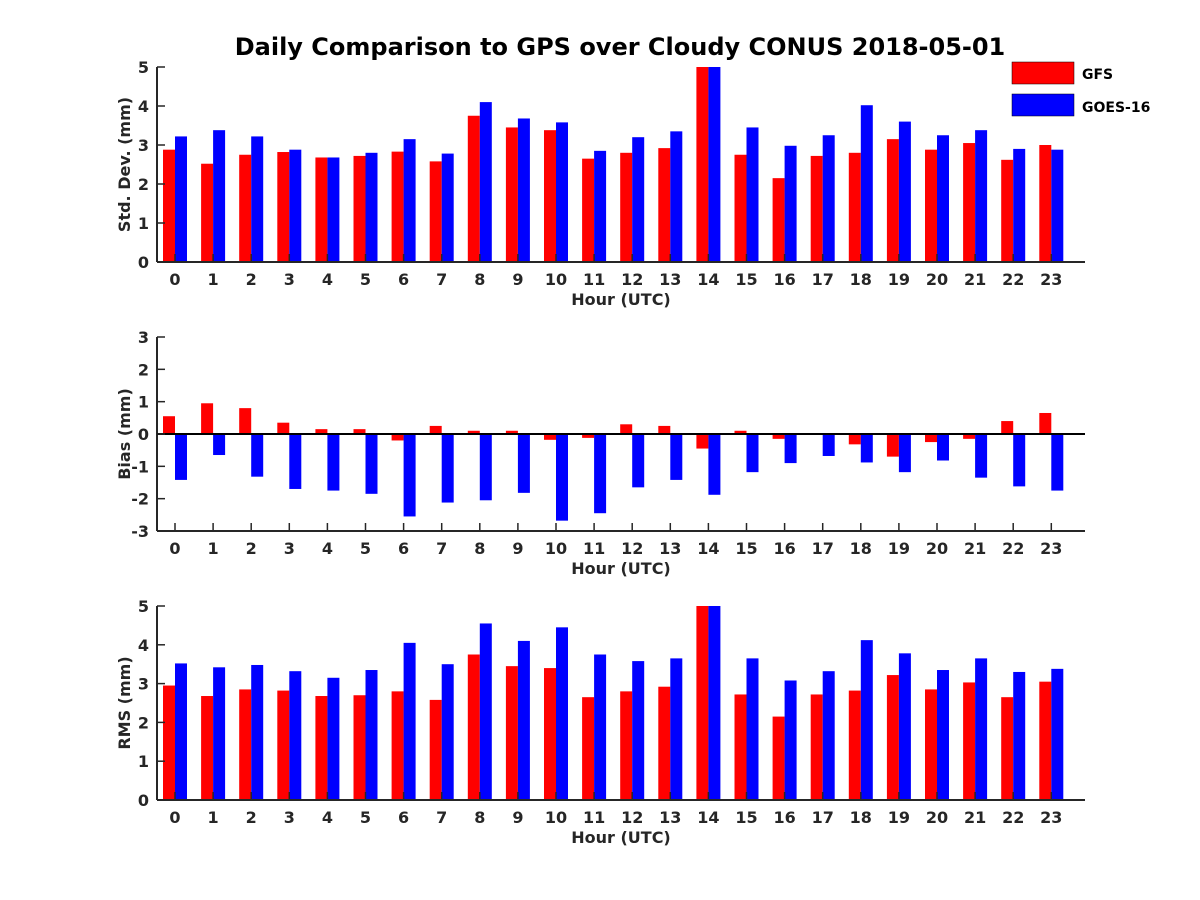 Image resolution: width=1200 pixels, height=900 pixels. I want to click on bias-x-axis-label: Hour (UTC), so click(621, 568).